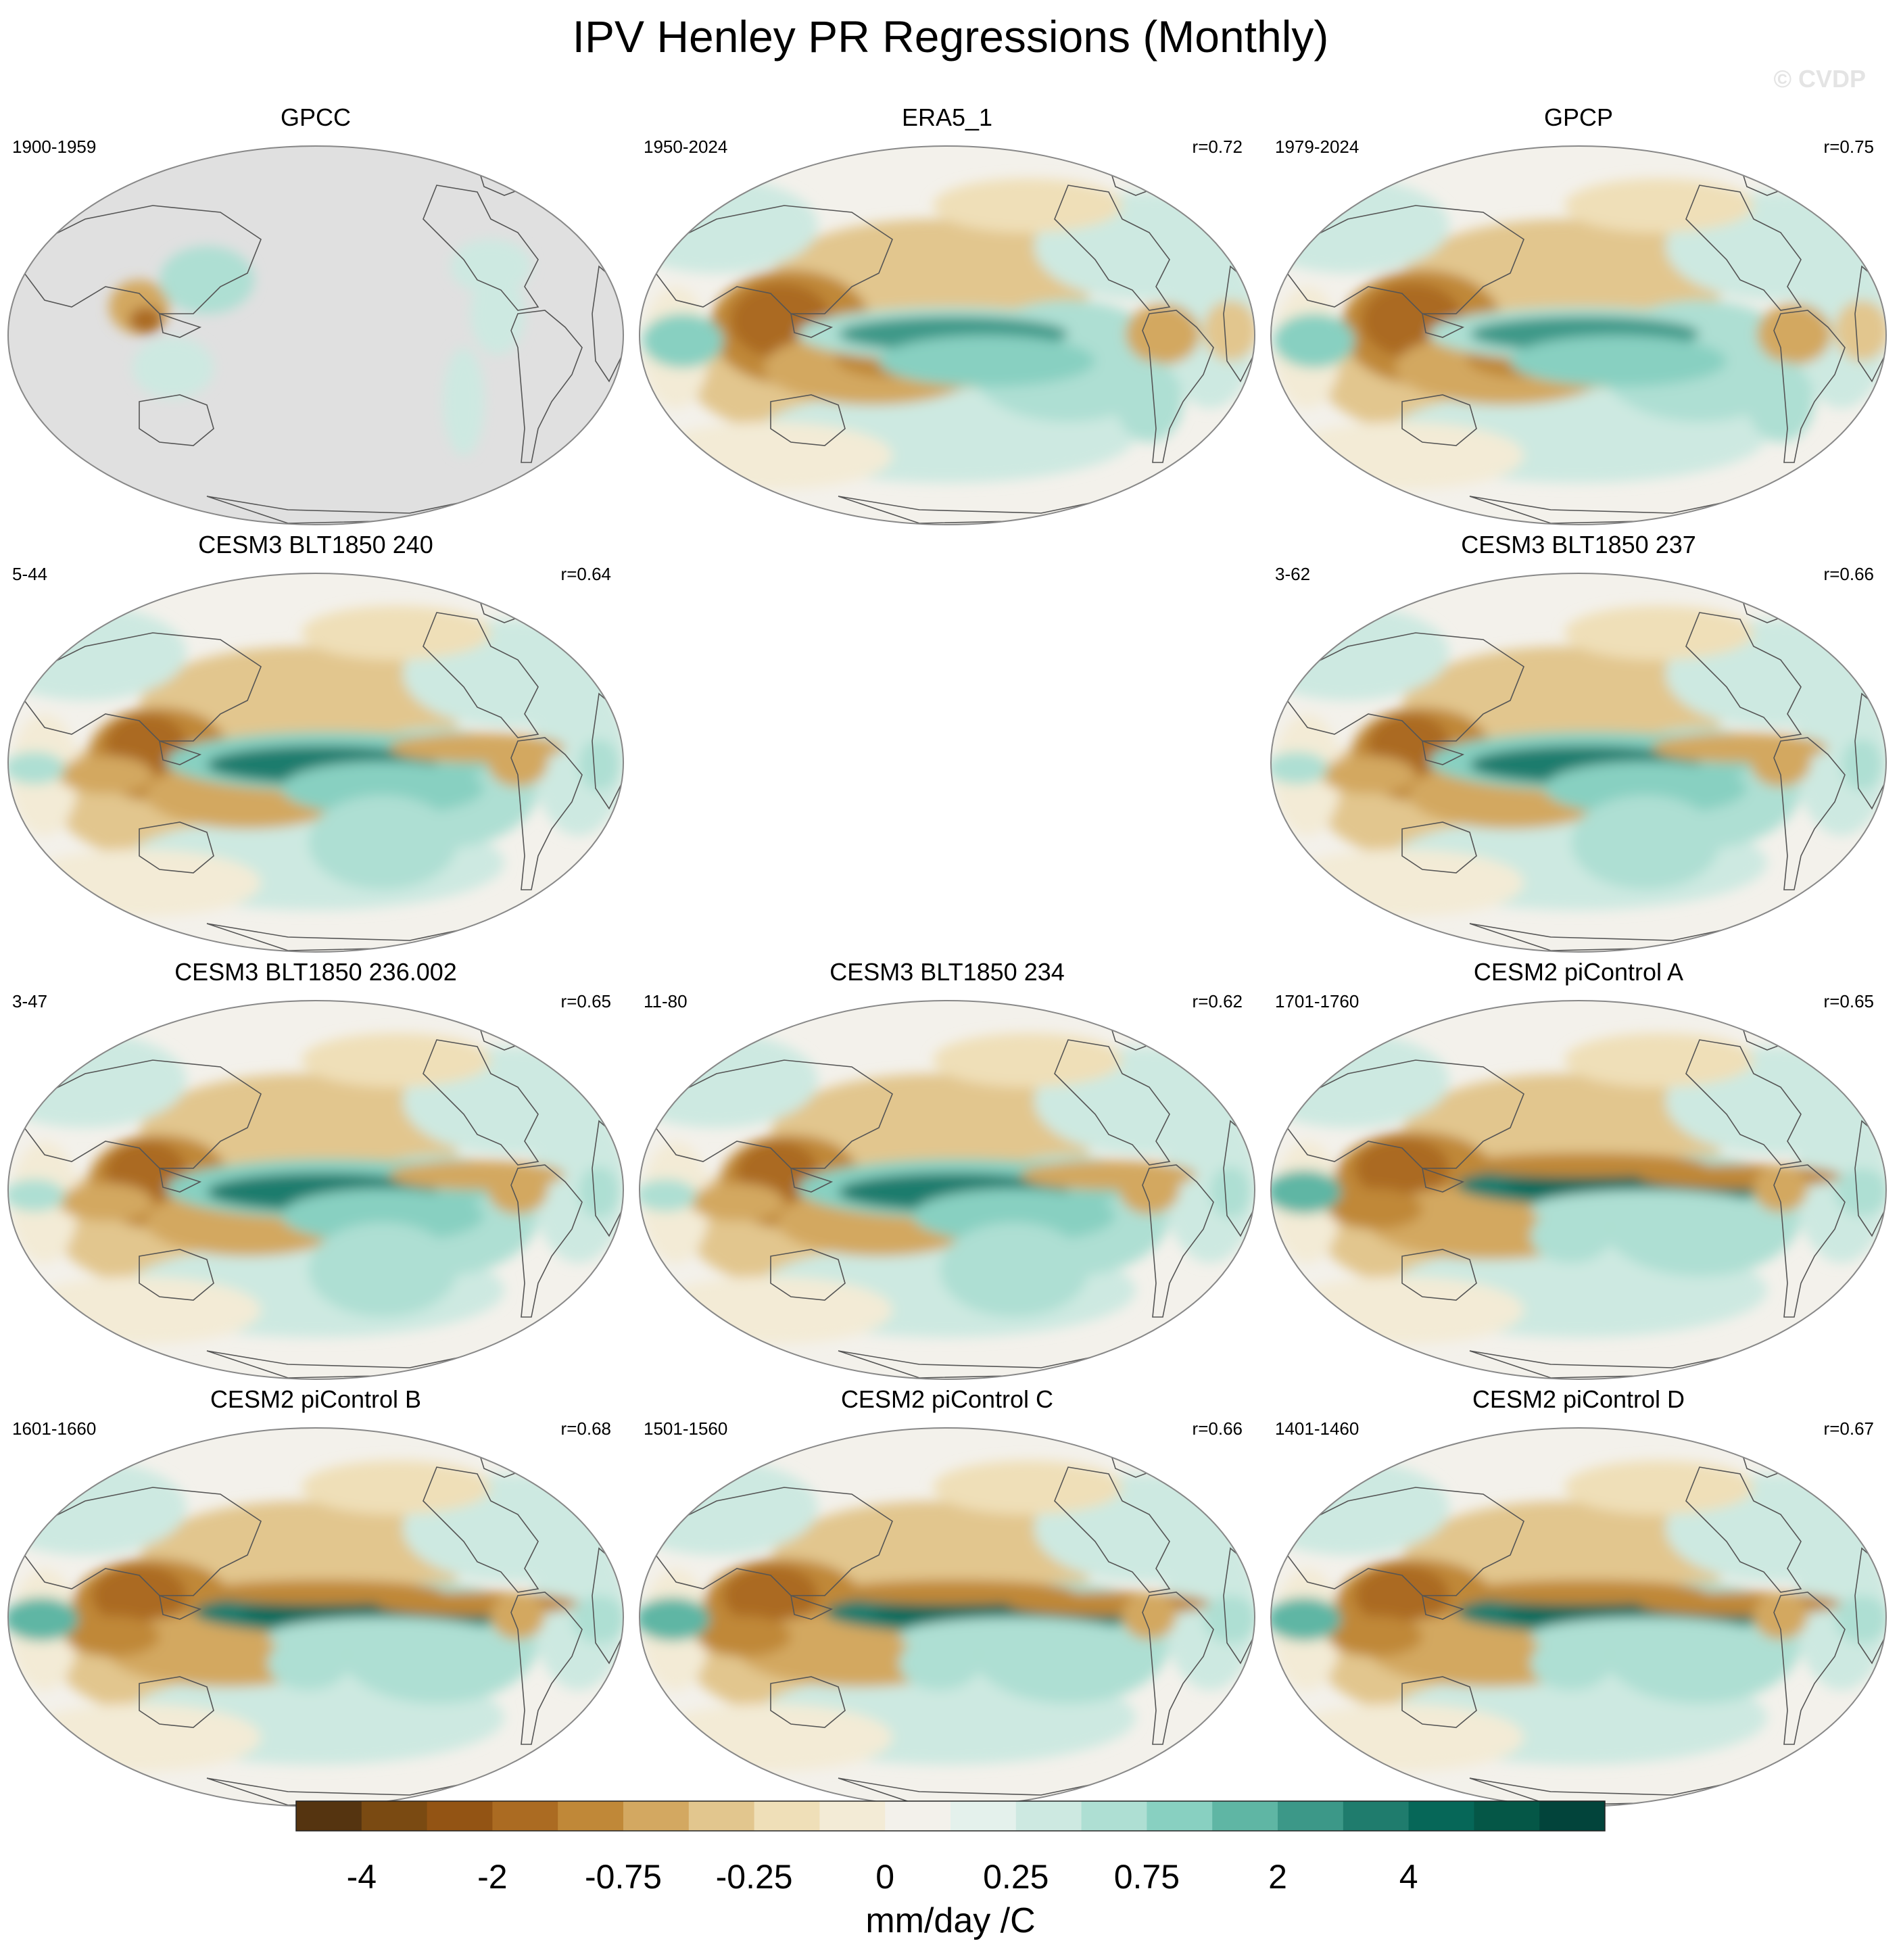 This screenshot has height=1960, width=1901. Describe the element at coordinates (315, 117) in the screenshot. I see `panel-title: GPCC` at that location.